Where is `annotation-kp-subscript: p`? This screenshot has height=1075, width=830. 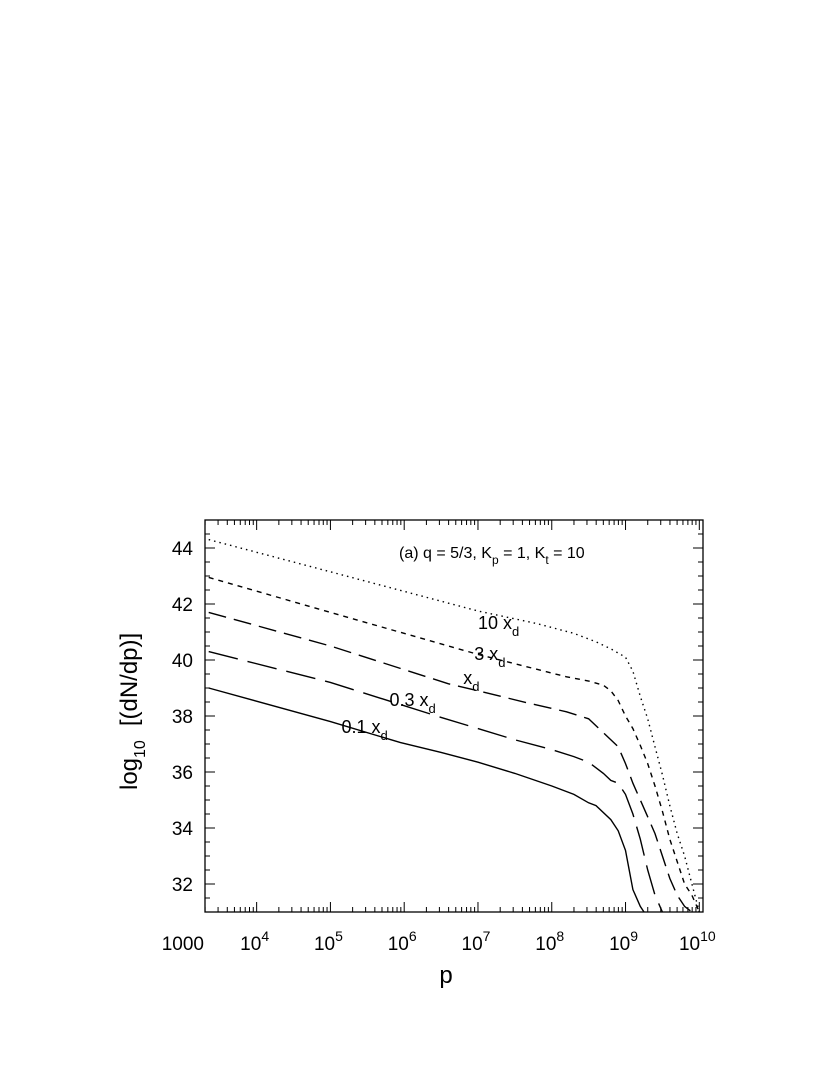
annotation-kp-subscript: p is located at coordinates (495, 560).